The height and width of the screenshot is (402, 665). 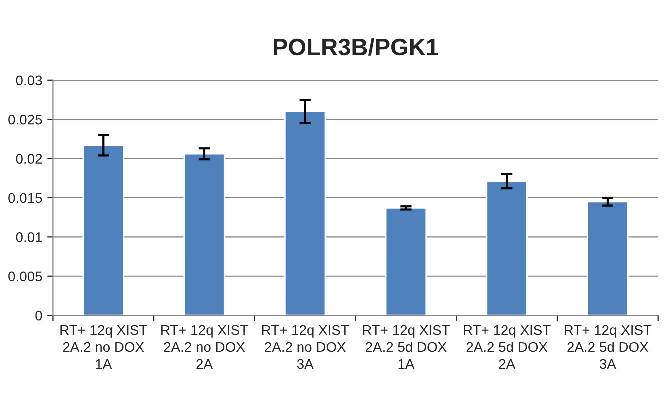 What do you see at coordinates (29, 237) in the screenshot?
I see `y-tick-label: 0.01` at bounding box center [29, 237].